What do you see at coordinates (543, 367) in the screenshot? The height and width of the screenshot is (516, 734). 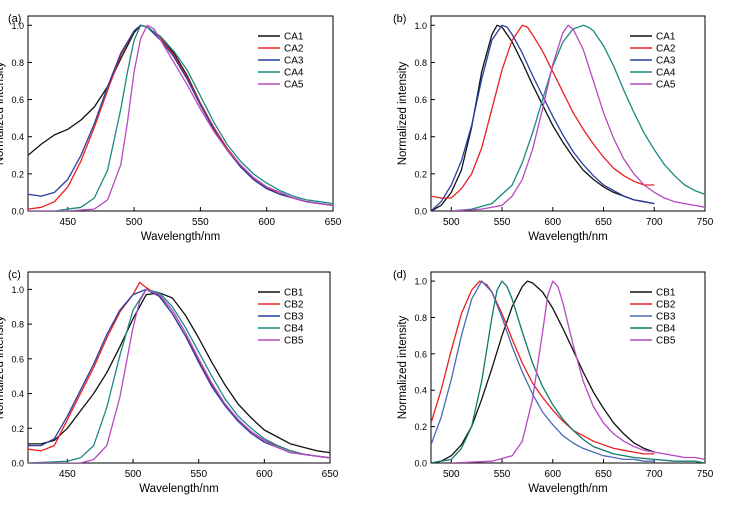 I see `series-line-cb2` at bounding box center [543, 367].